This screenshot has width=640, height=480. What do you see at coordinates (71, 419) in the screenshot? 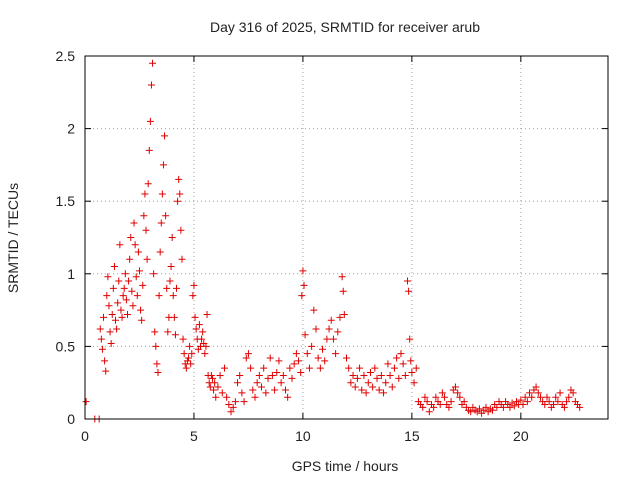
I see `y-tick-label: 0` at bounding box center [71, 419].